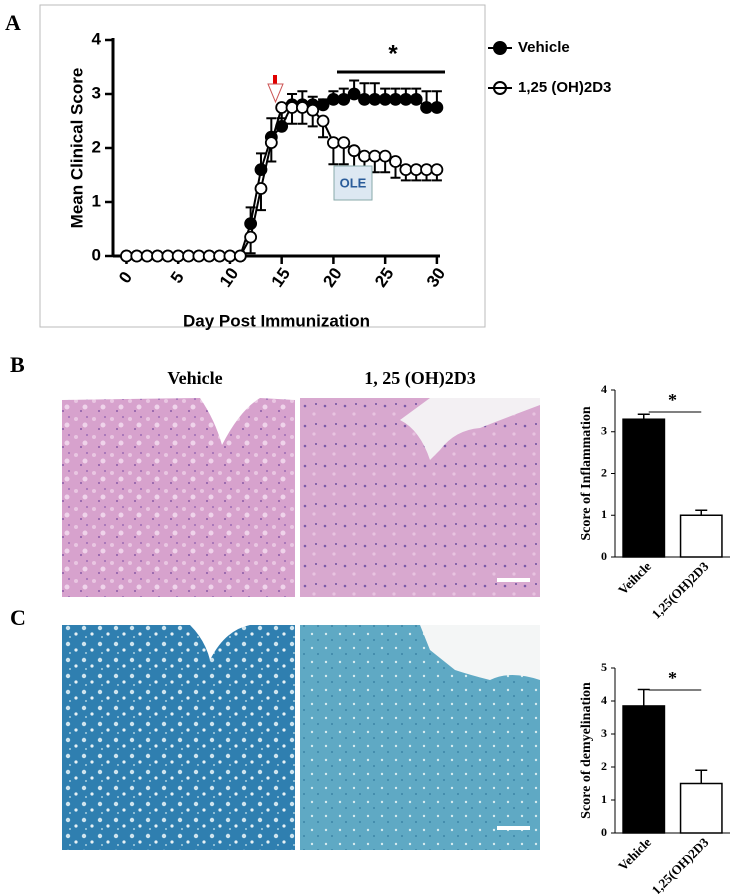 The width and height of the screenshot is (750, 894). I want to click on arrow-head, so click(275, 93).